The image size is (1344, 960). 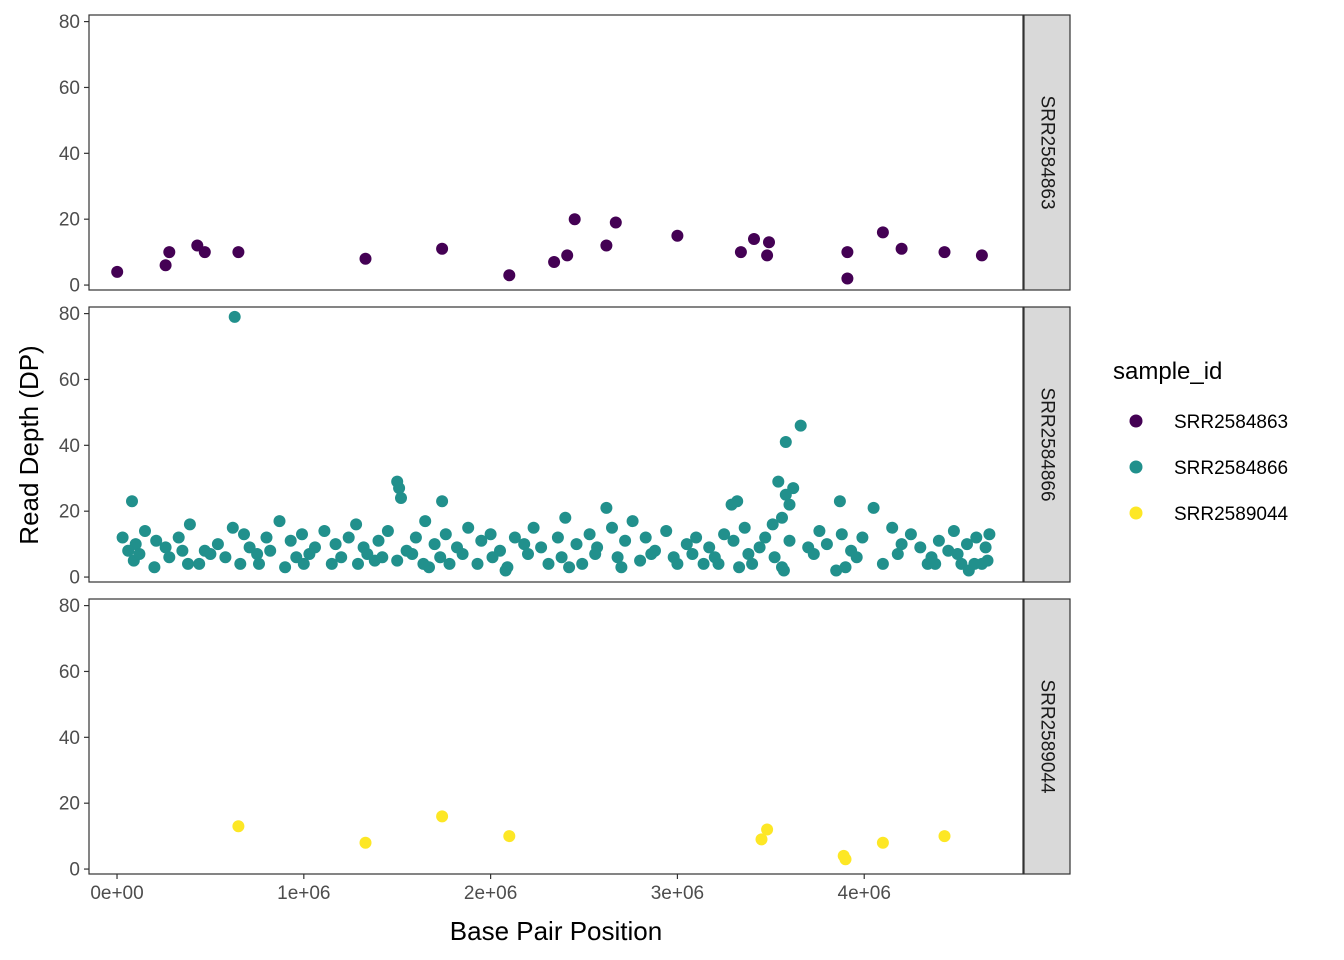 I want to click on x-tick-label-2: 1e+06, so click(x=303, y=893).